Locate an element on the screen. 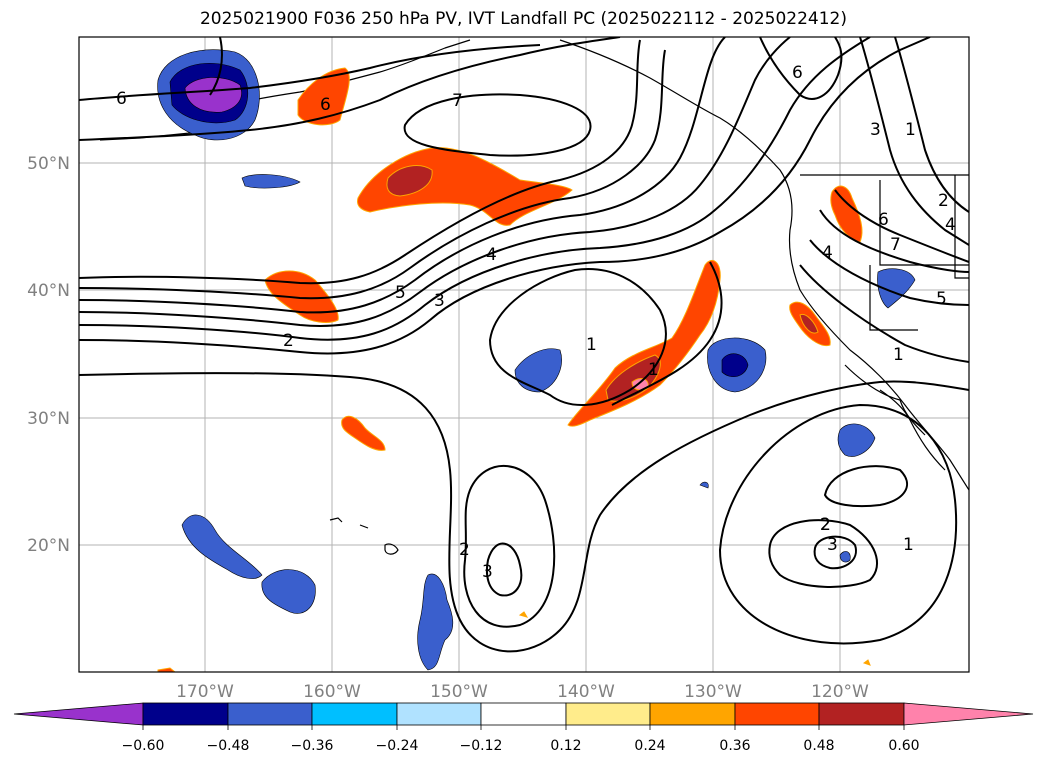 Image resolution: width=1047 pixels, height=765 pixels. lat-tick-label: 20°N is located at coordinates (48, 546).